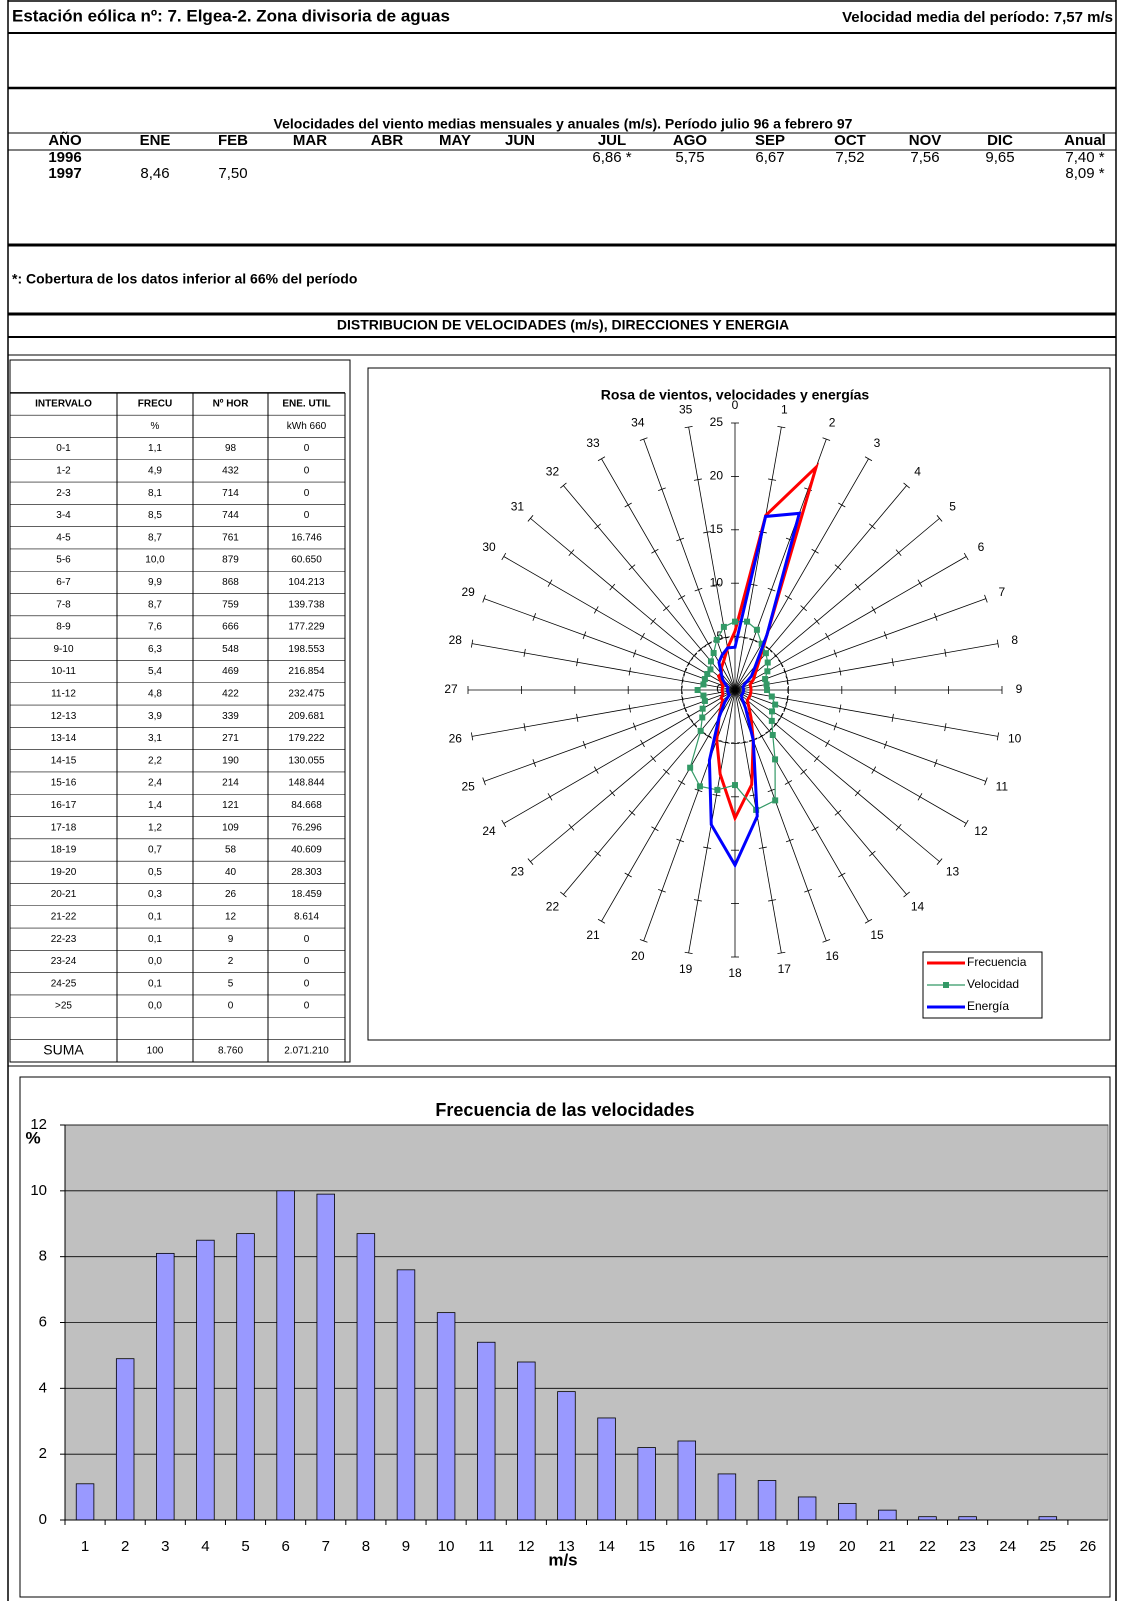 This screenshot has height=1601, width=1147. I want to click on x-tick-label: 9, so click(406, 1546).